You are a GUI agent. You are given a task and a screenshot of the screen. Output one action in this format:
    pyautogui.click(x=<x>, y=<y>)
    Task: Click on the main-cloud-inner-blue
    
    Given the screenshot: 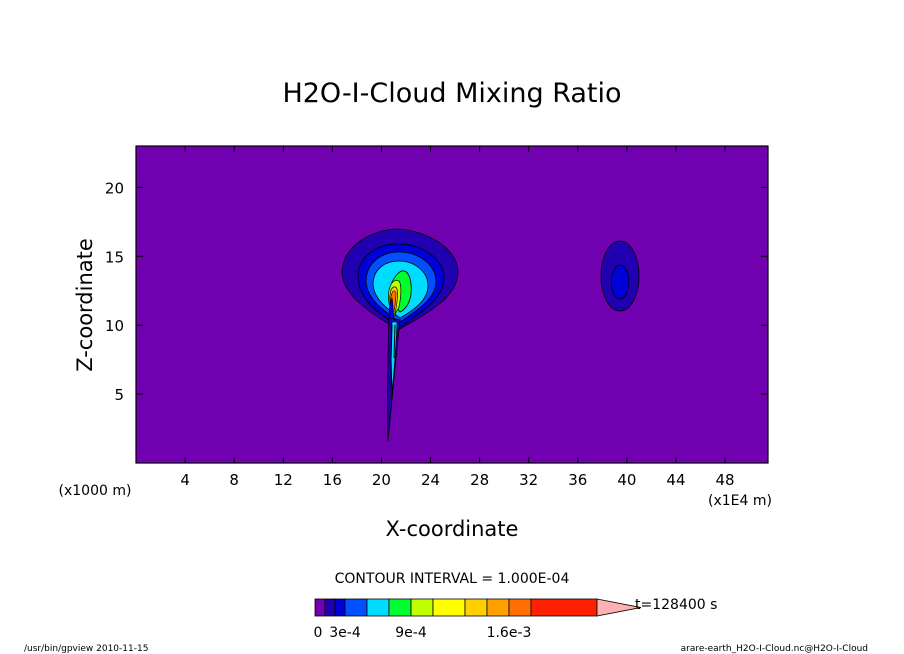 What is the action you would take?
    pyautogui.click(x=391, y=310)
    